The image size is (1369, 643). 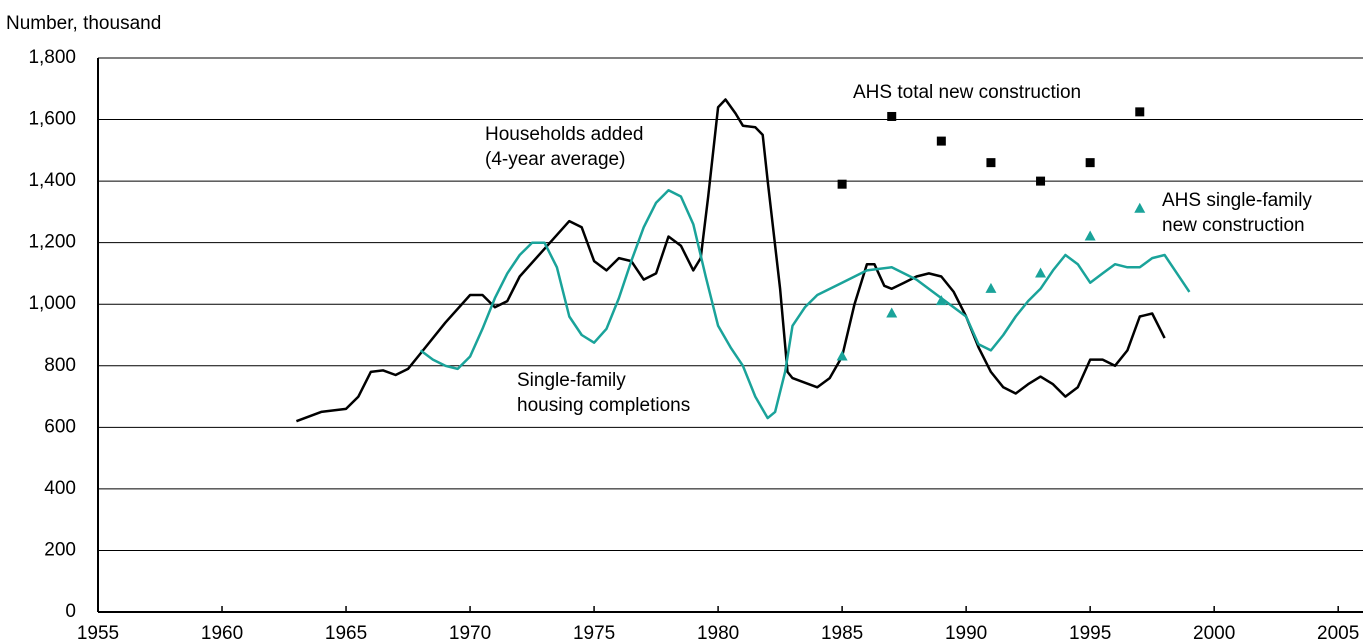 I want to click on series-label: AHS single-family, so click(x=1237, y=200).